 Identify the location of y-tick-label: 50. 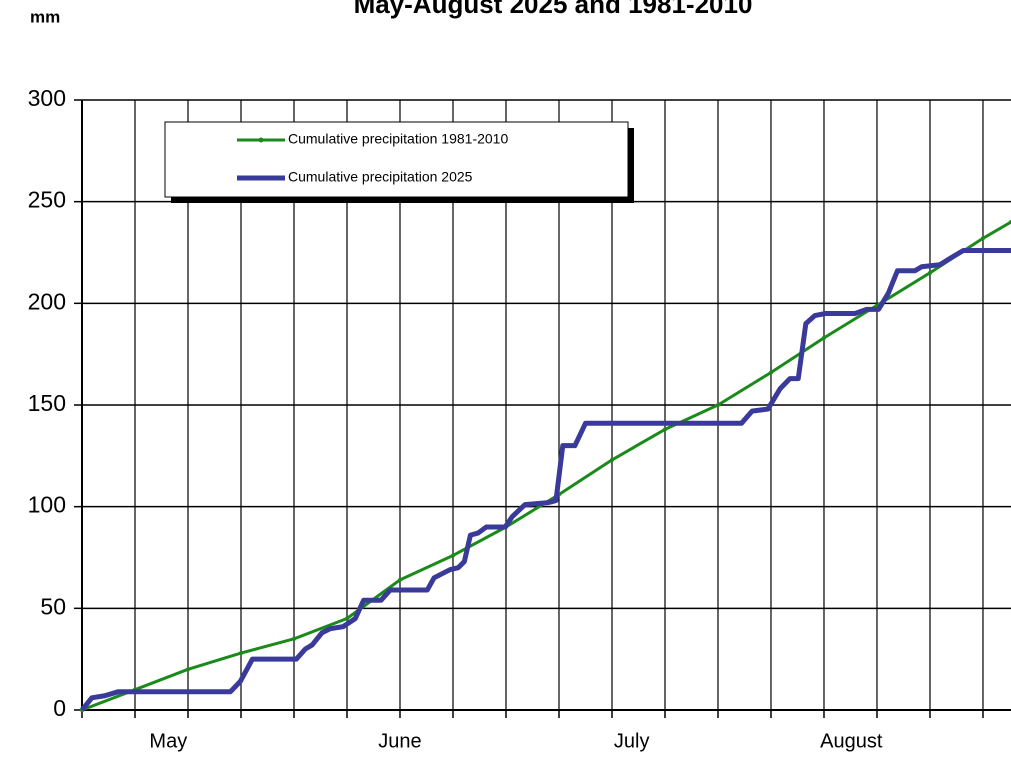
(53, 606).